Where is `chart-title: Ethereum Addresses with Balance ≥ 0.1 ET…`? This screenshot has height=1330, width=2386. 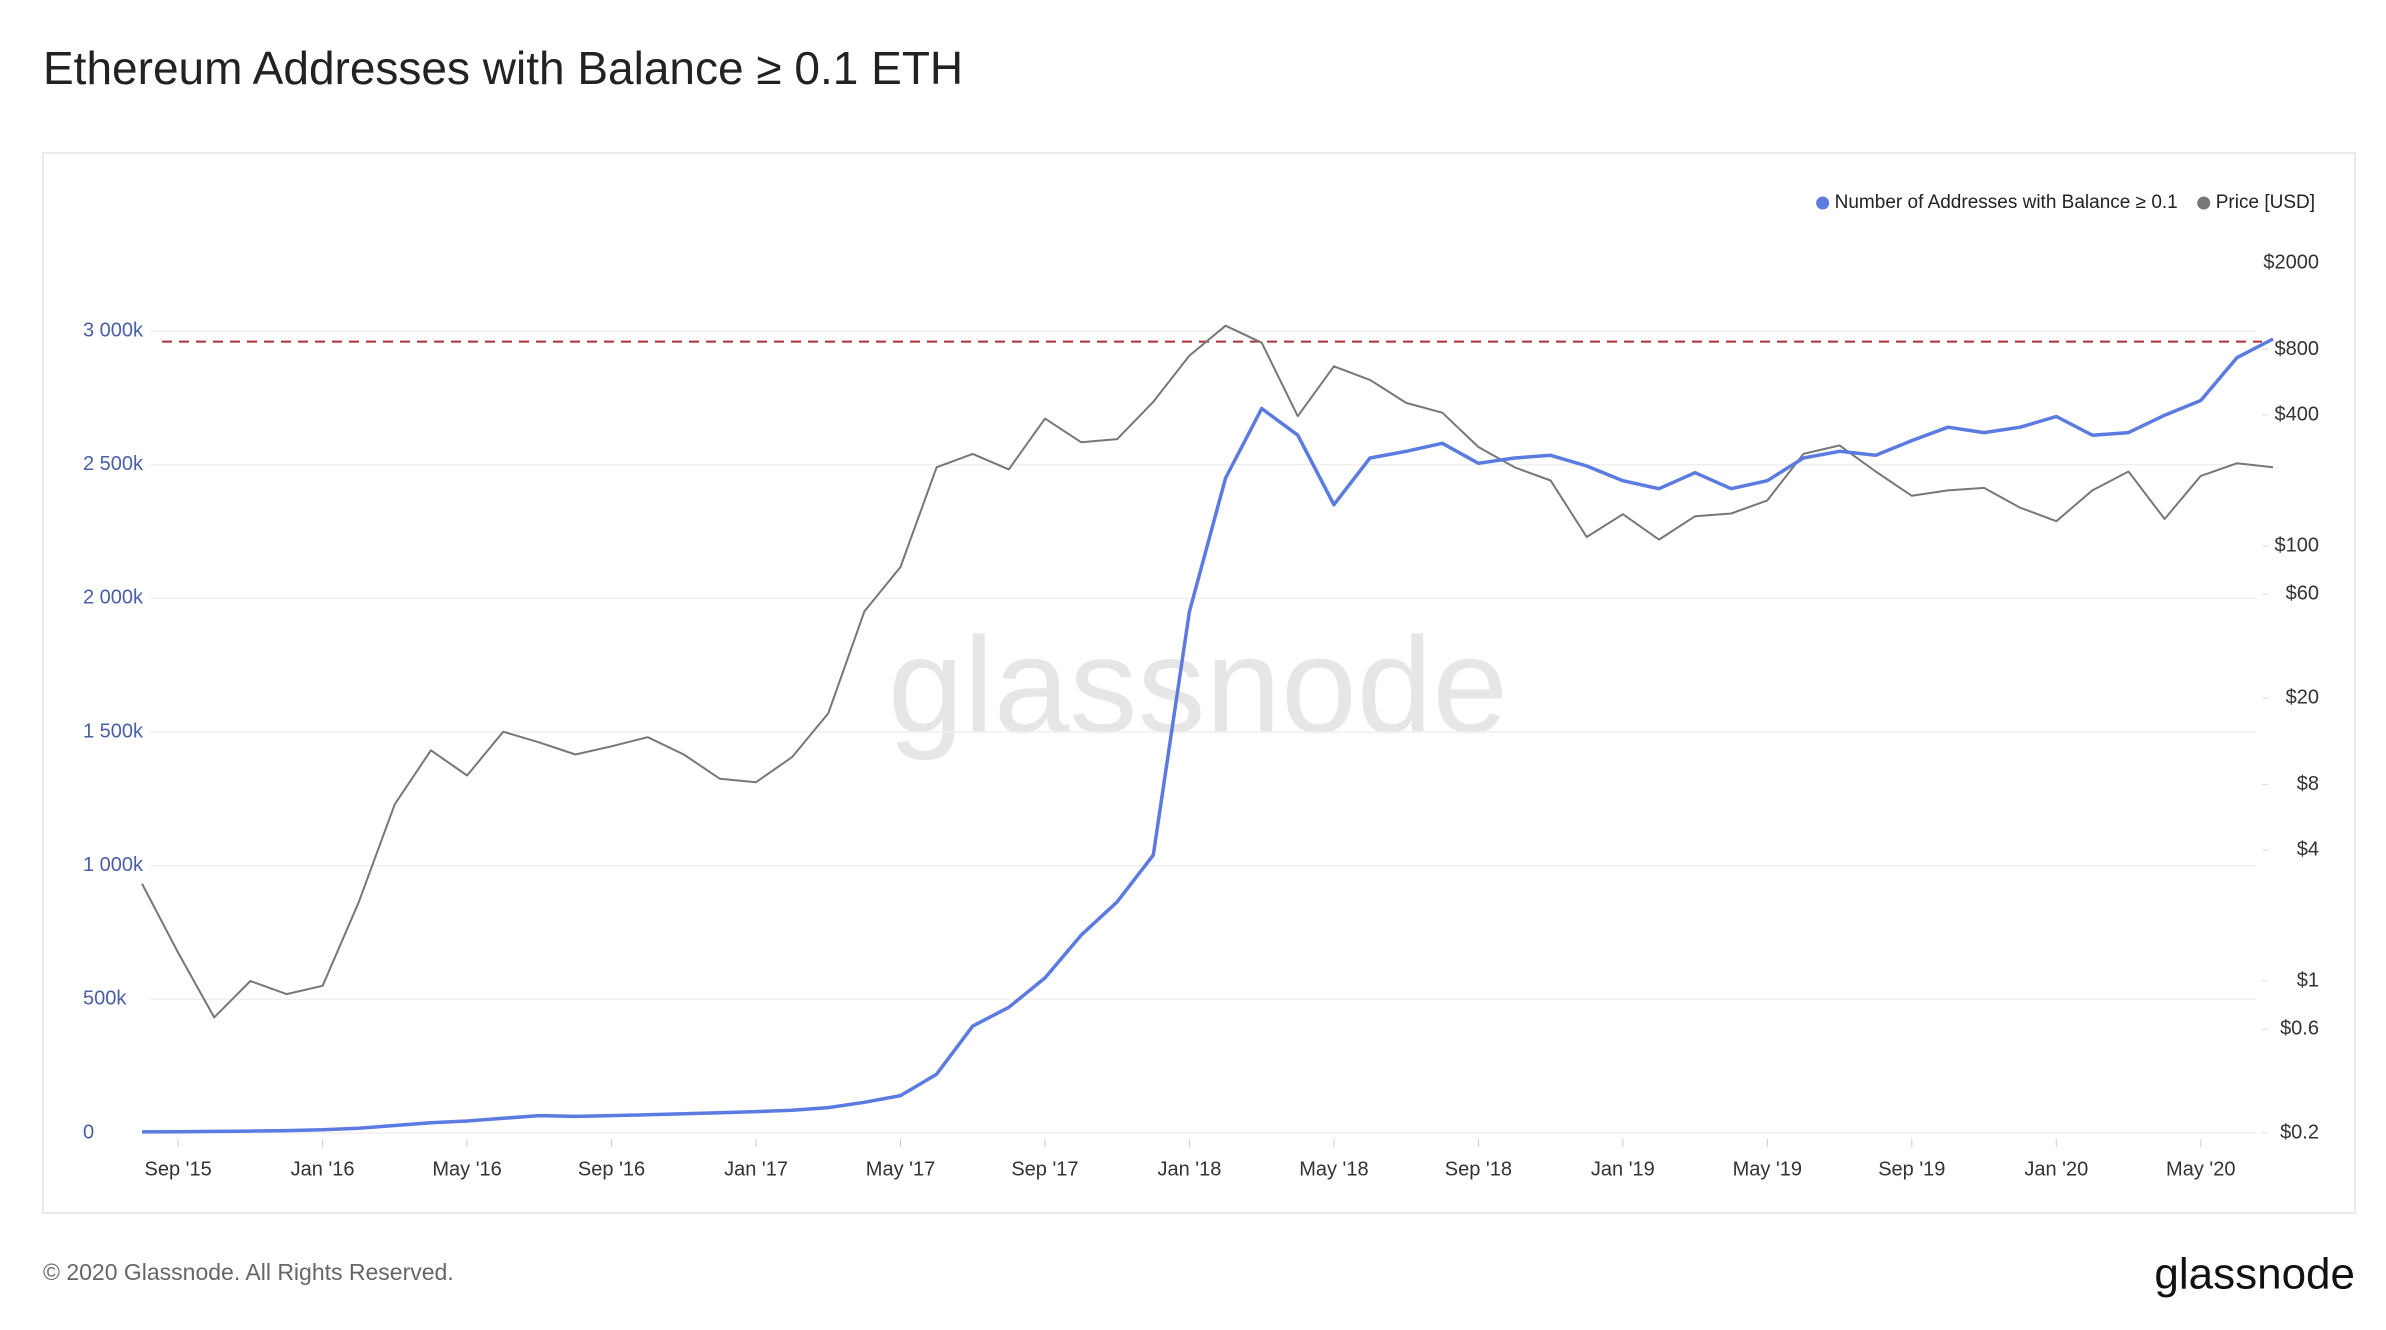 chart-title: Ethereum Addresses with Balance ≥ 0.1 ET… is located at coordinates (503, 68).